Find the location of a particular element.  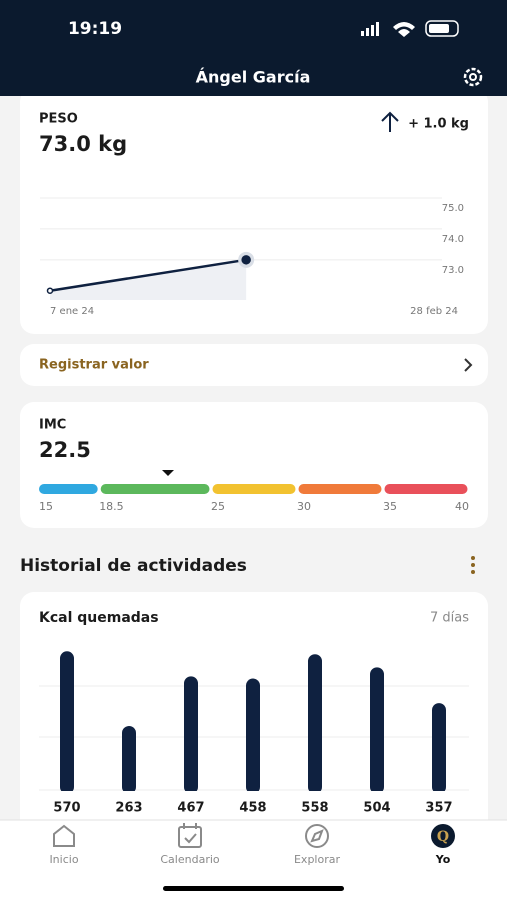

bmi-label: IMC is located at coordinates (52, 425).